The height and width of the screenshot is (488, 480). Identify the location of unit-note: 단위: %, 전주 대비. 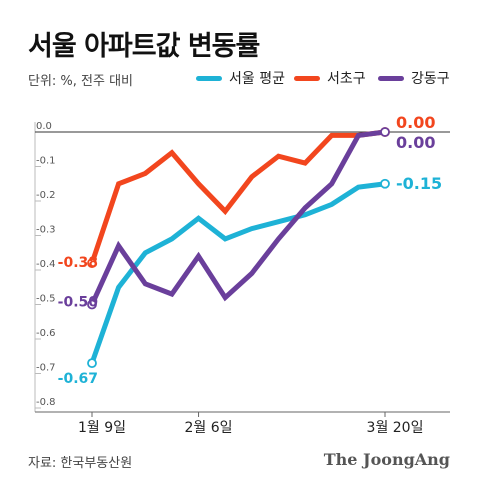
(81, 81).